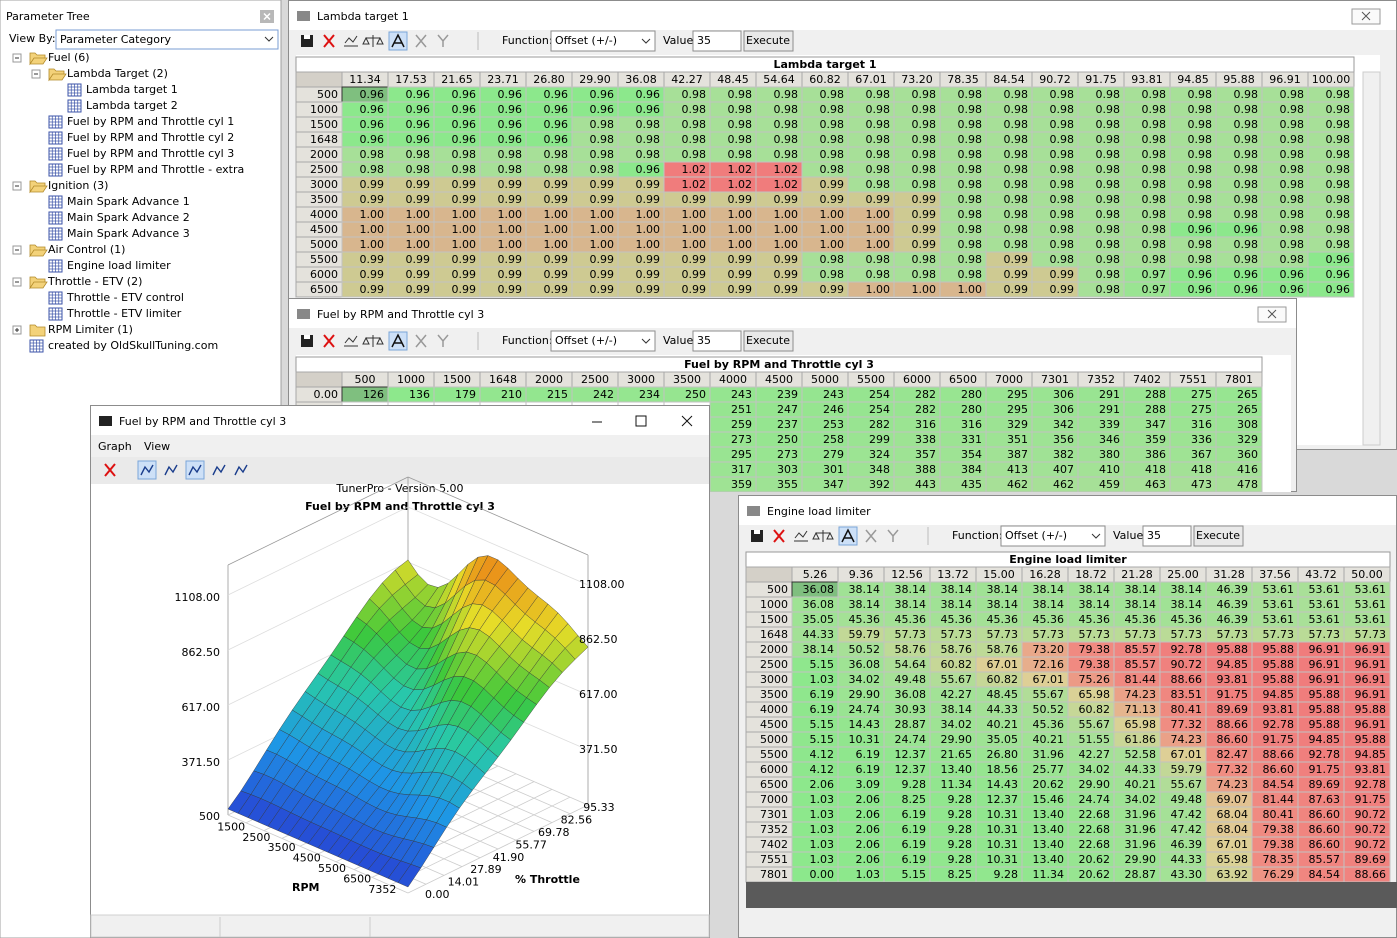  Describe the element at coordinates (69, 57) in the screenshot. I see `tree-item: Fuel (6)` at that location.